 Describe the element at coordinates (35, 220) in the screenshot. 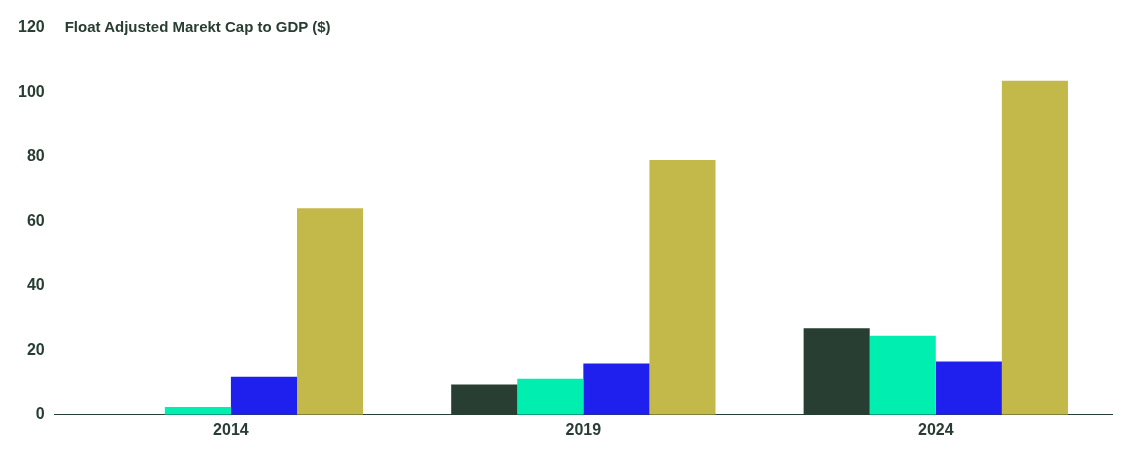

I see `y-tick-label: 60` at that location.